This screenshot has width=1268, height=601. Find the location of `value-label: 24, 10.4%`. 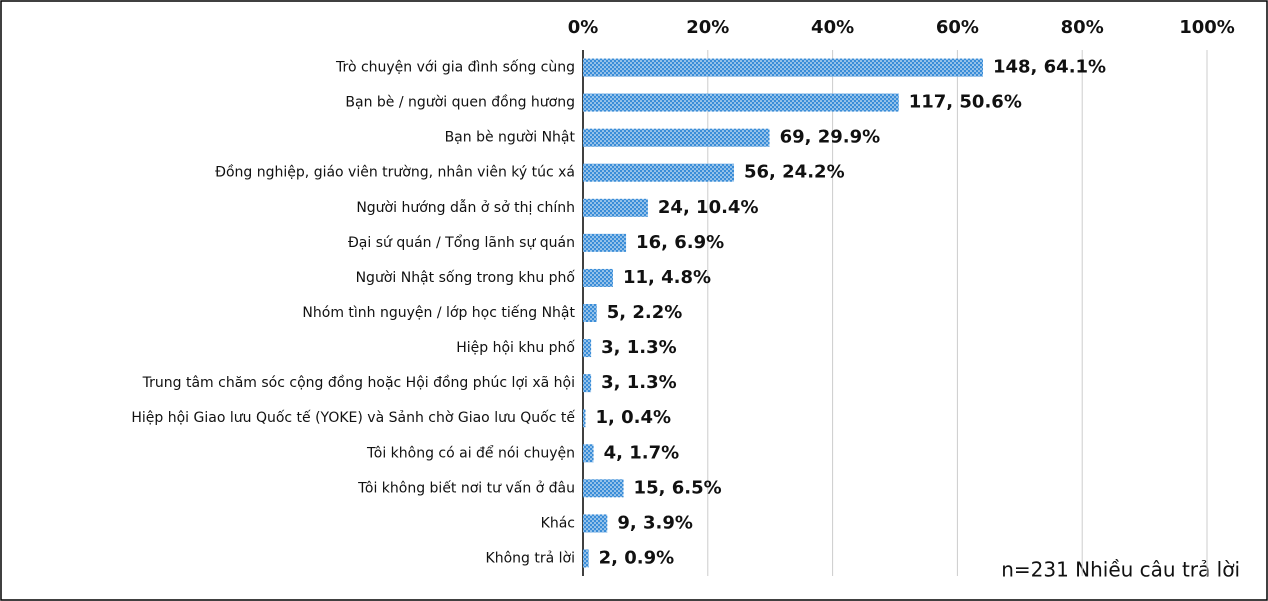

value-label: 24, 10.4% is located at coordinates (708, 207).